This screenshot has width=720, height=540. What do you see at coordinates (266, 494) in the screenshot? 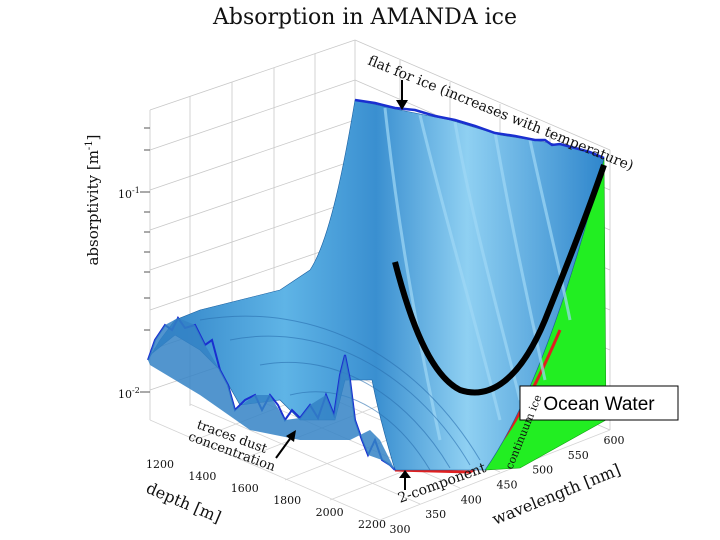
I see `depth-axis-ticks: 1200 1400 1600 1800 2000 2200` at bounding box center [266, 494].